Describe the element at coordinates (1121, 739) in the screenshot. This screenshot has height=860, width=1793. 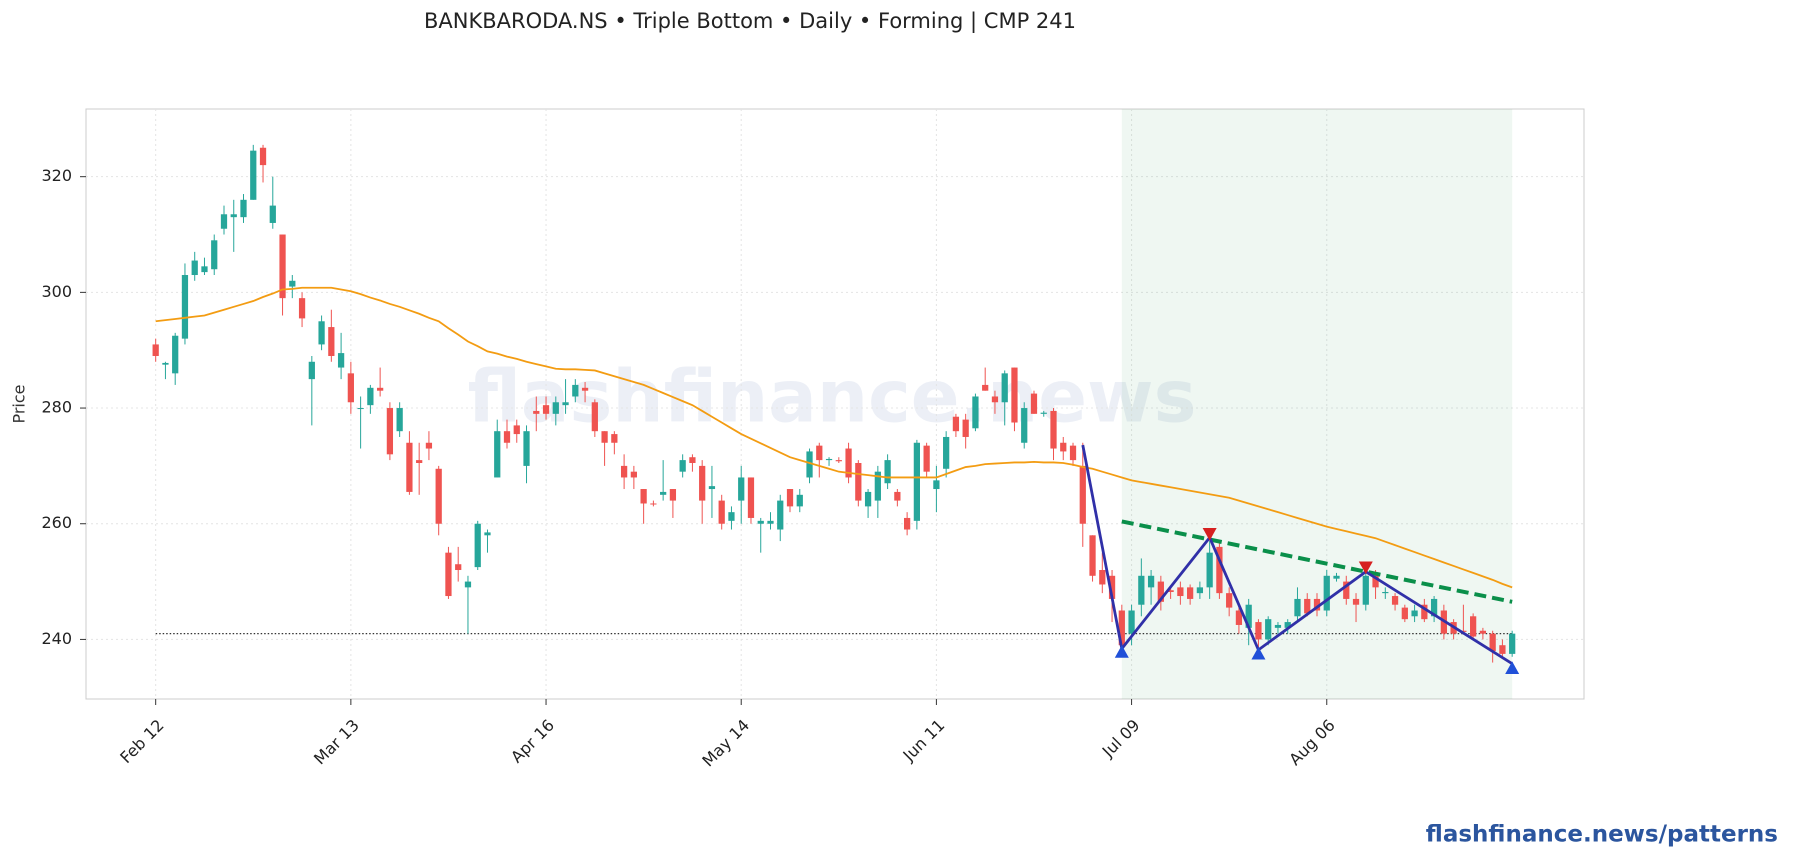
I see `x-tick-label: Jul 09` at that location.